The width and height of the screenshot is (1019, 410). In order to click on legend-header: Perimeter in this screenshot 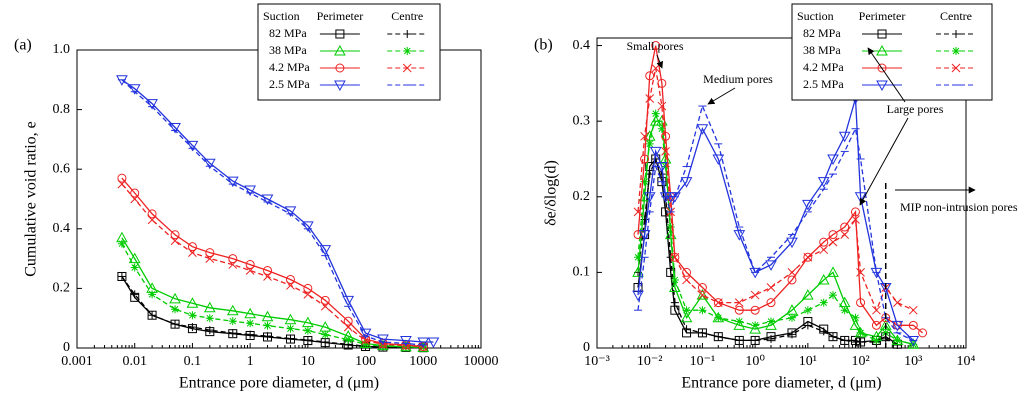, I will do `click(340, 16)`.